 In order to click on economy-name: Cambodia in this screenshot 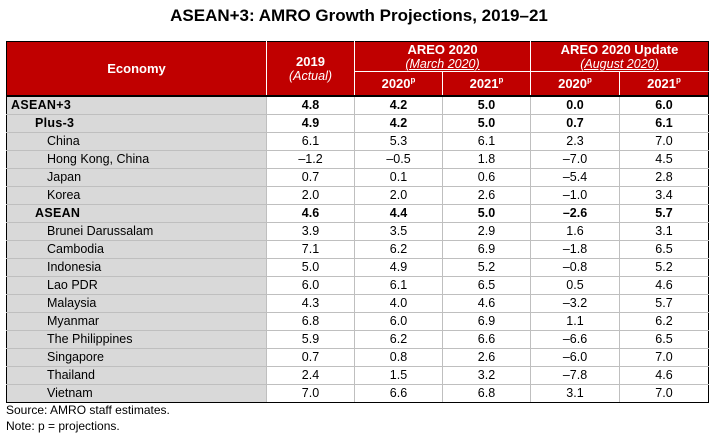, I will do `click(136, 249)`.